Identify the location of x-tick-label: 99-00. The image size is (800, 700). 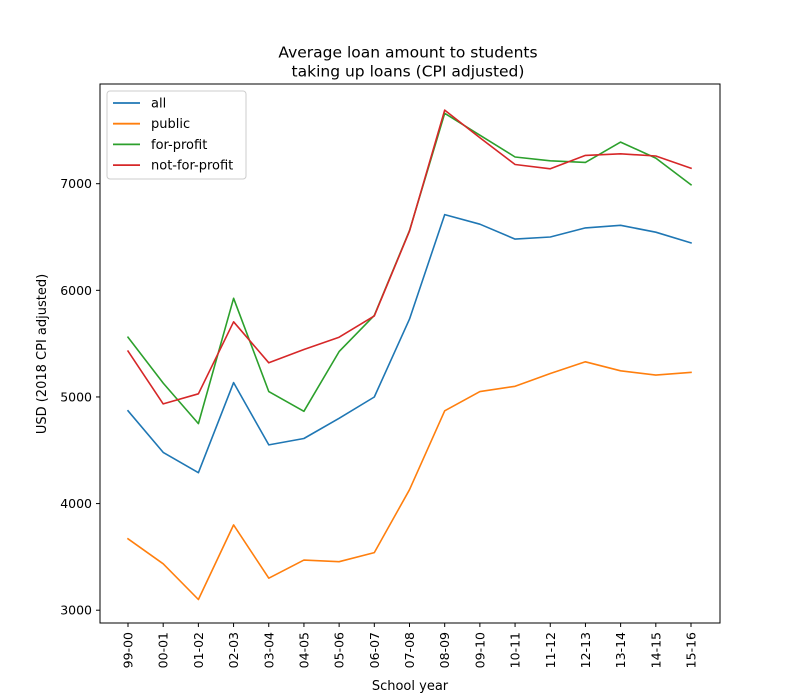
(128, 650).